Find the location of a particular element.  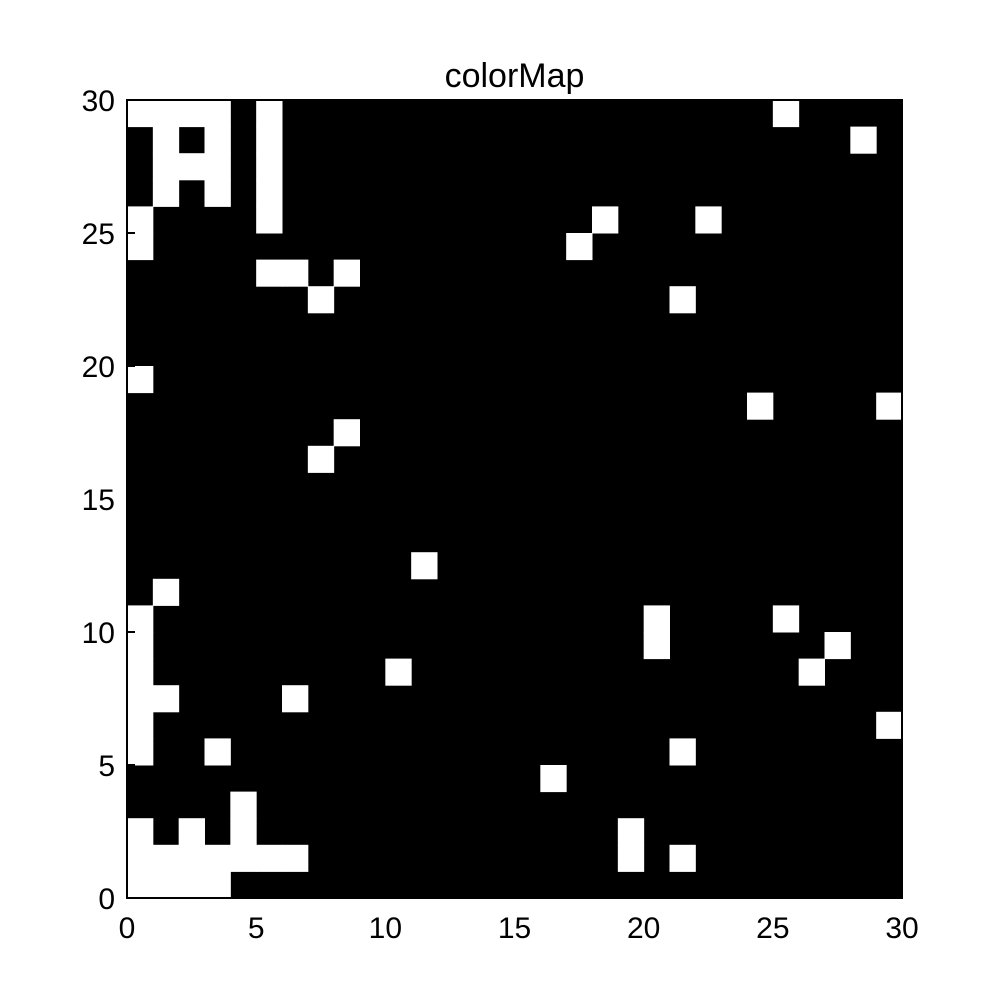

y-tick-label: 15 is located at coordinates (98, 500).